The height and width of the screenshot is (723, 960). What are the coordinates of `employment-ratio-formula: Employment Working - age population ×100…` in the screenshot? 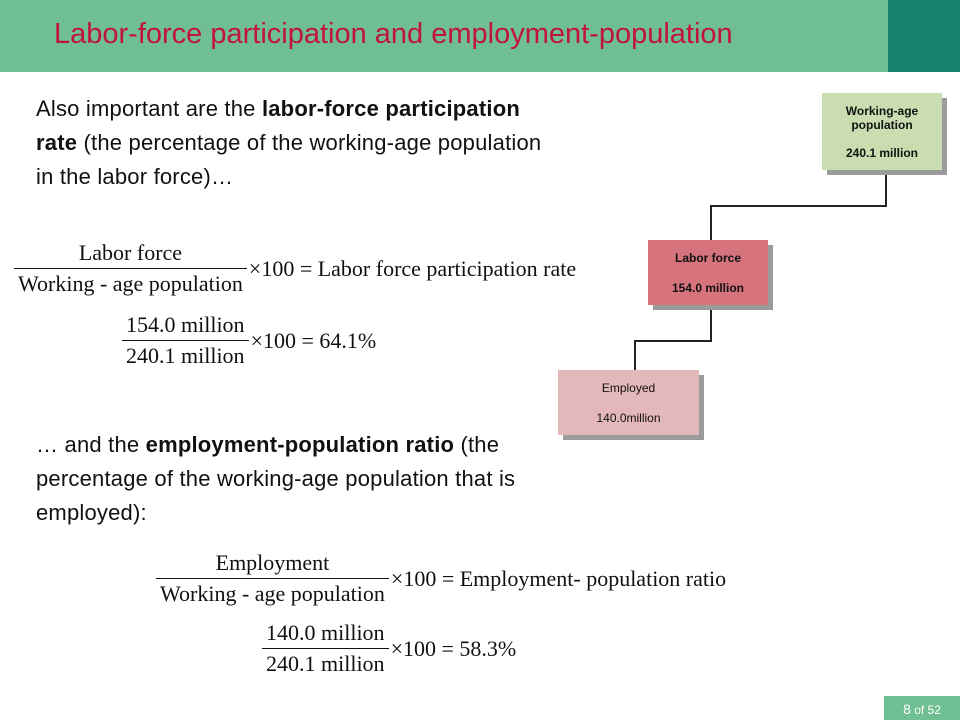 It's located at (441, 578).